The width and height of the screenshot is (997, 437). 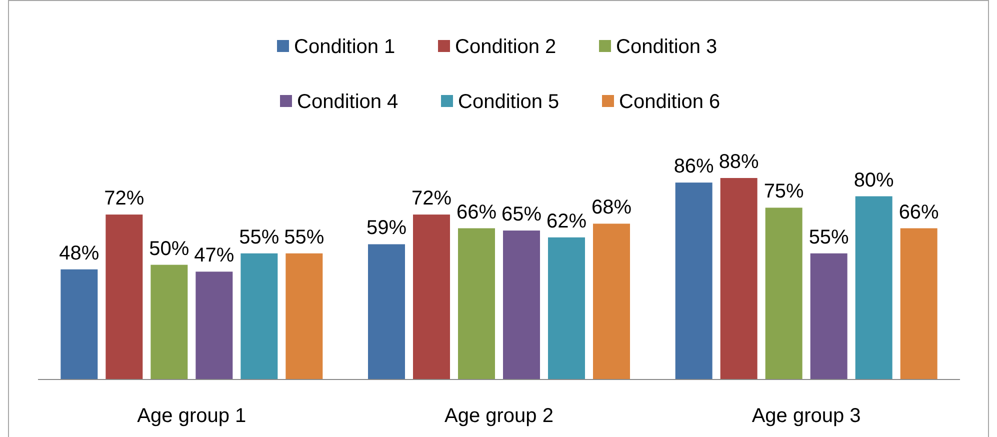 What do you see at coordinates (214, 255) in the screenshot?
I see `data-label: 47%` at bounding box center [214, 255].